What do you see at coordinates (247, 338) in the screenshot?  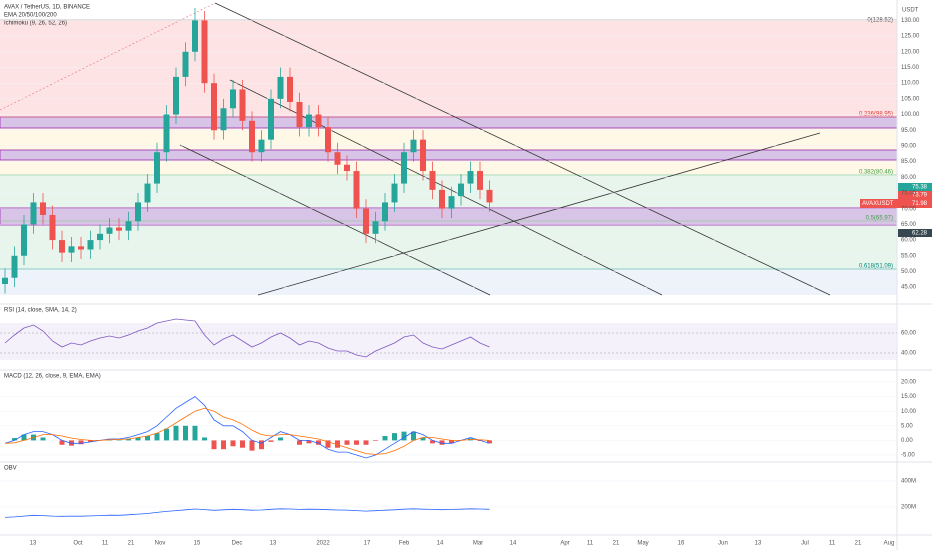 I see `indicator-line` at bounding box center [247, 338].